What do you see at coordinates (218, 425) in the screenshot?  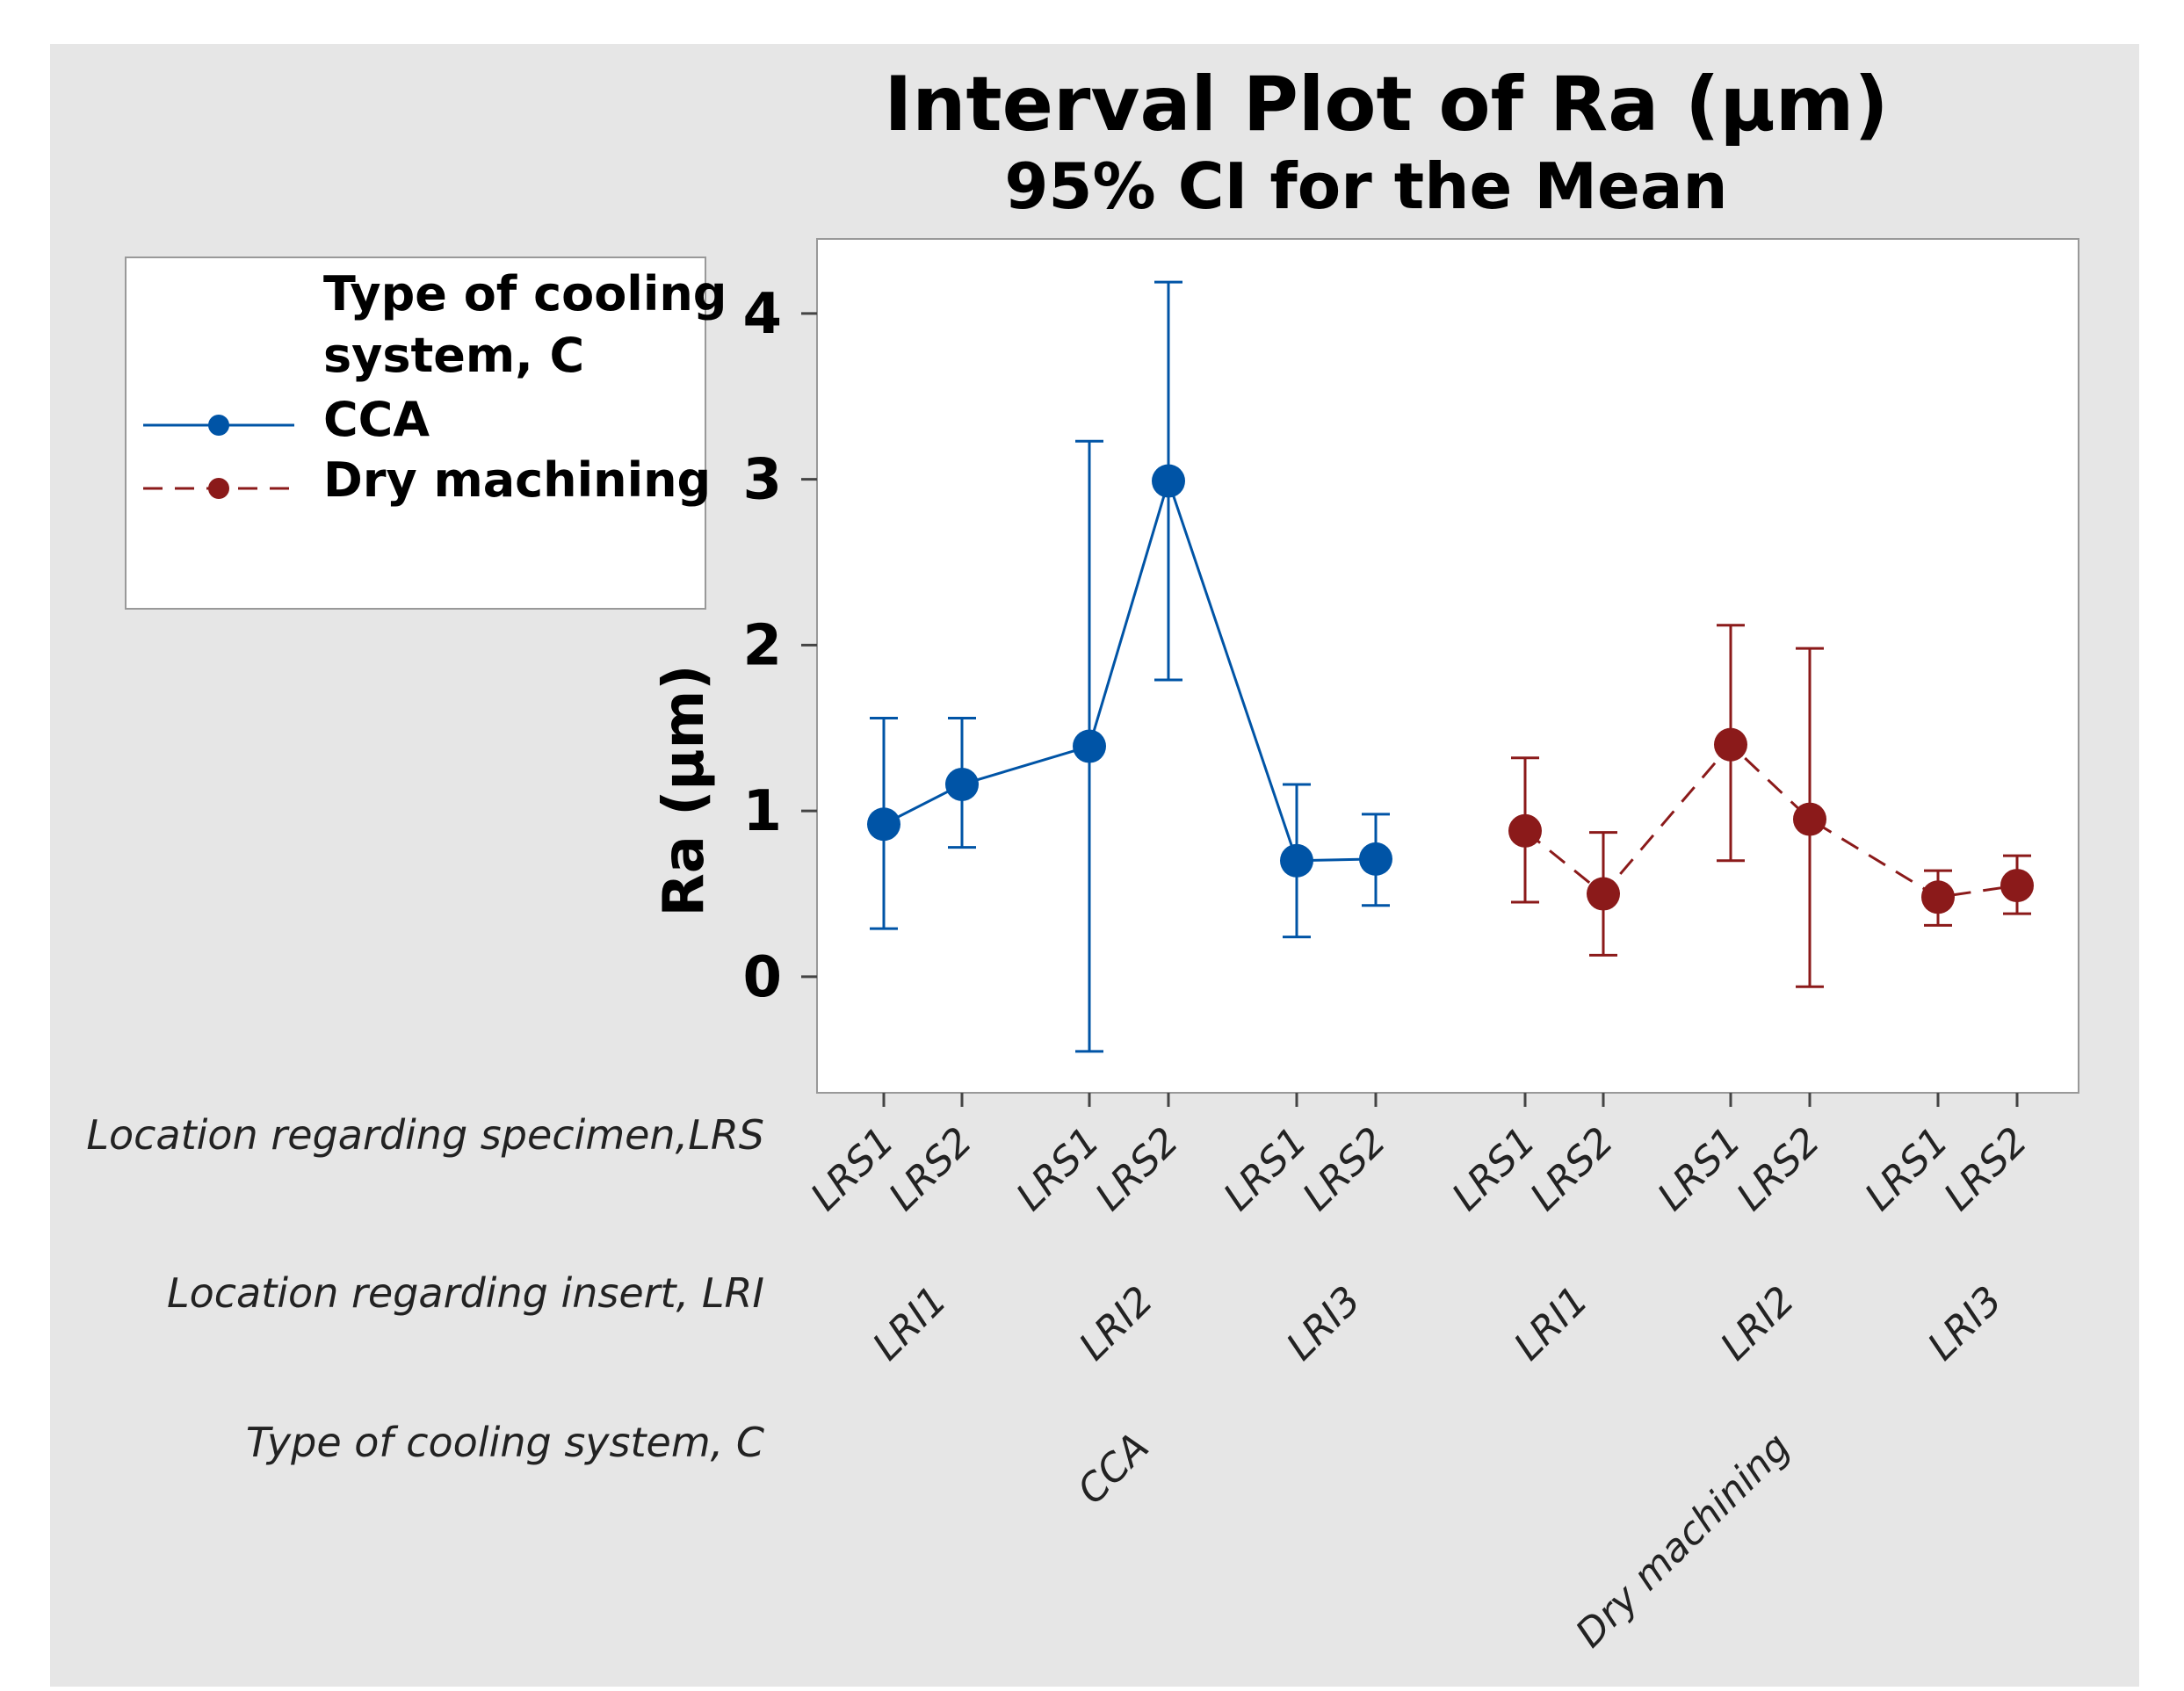 I see `legend-cca-marker` at bounding box center [218, 425].